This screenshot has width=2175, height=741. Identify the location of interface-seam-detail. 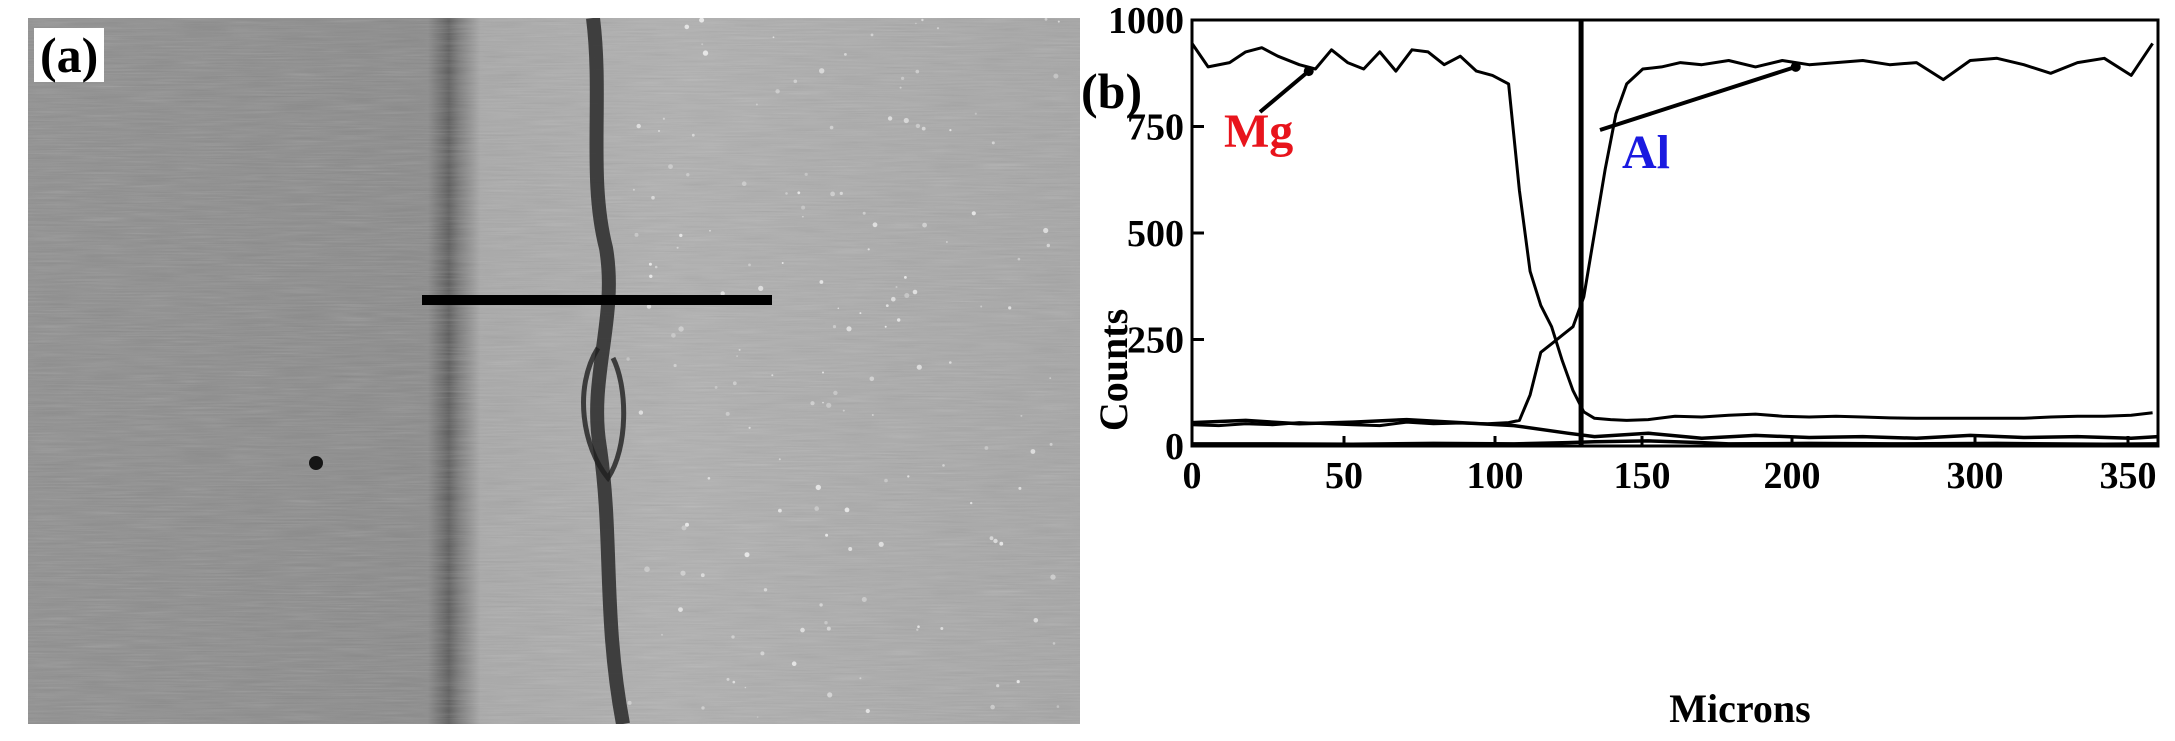
(604, 414).